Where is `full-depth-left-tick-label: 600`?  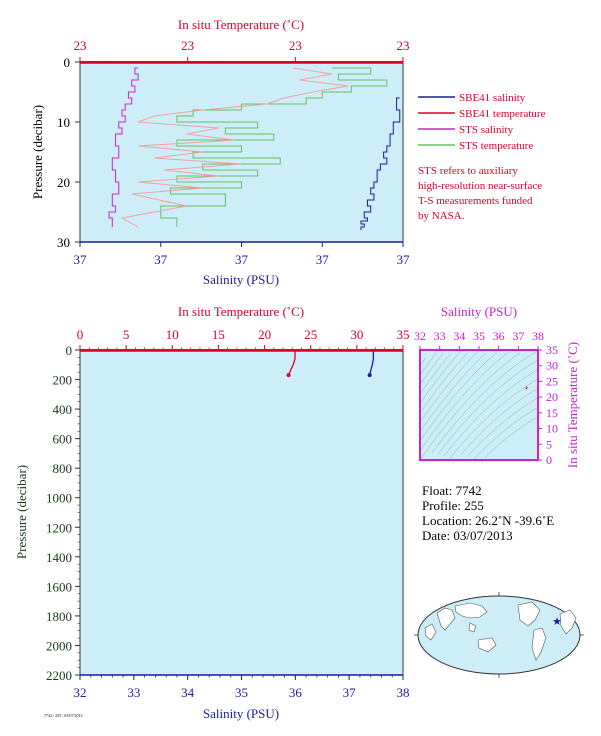
full-depth-left-tick-label: 600 is located at coordinates (63, 439).